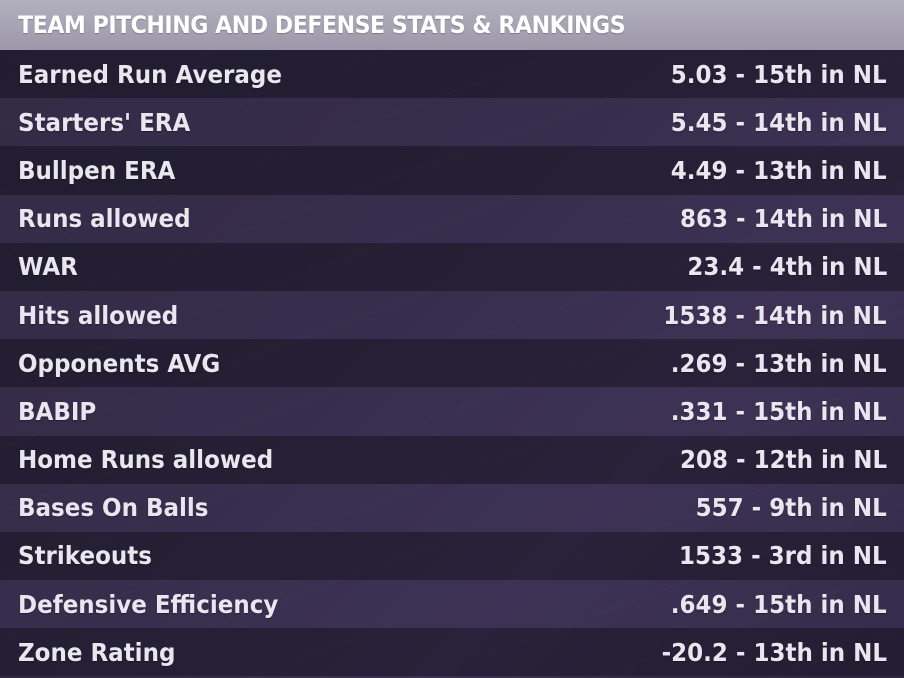 This screenshot has height=678, width=904. I want to click on stat-value: .269 - 13th in NL, so click(779, 363).